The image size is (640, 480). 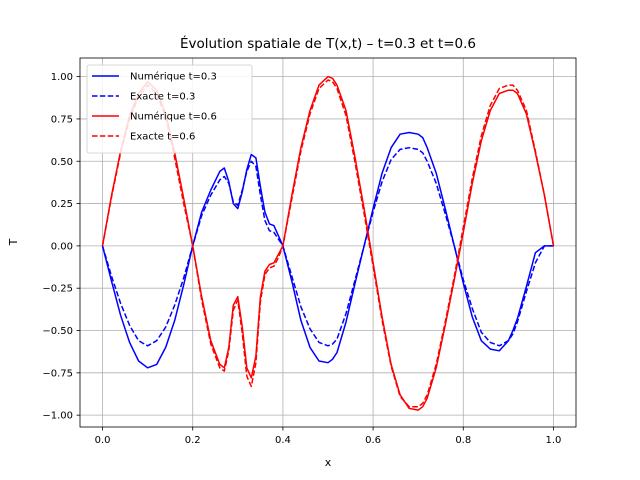 What do you see at coordinates (283, 440) in the screenshot?
I see `x-tick-label: 0.4` at bounding box center [283, 440].